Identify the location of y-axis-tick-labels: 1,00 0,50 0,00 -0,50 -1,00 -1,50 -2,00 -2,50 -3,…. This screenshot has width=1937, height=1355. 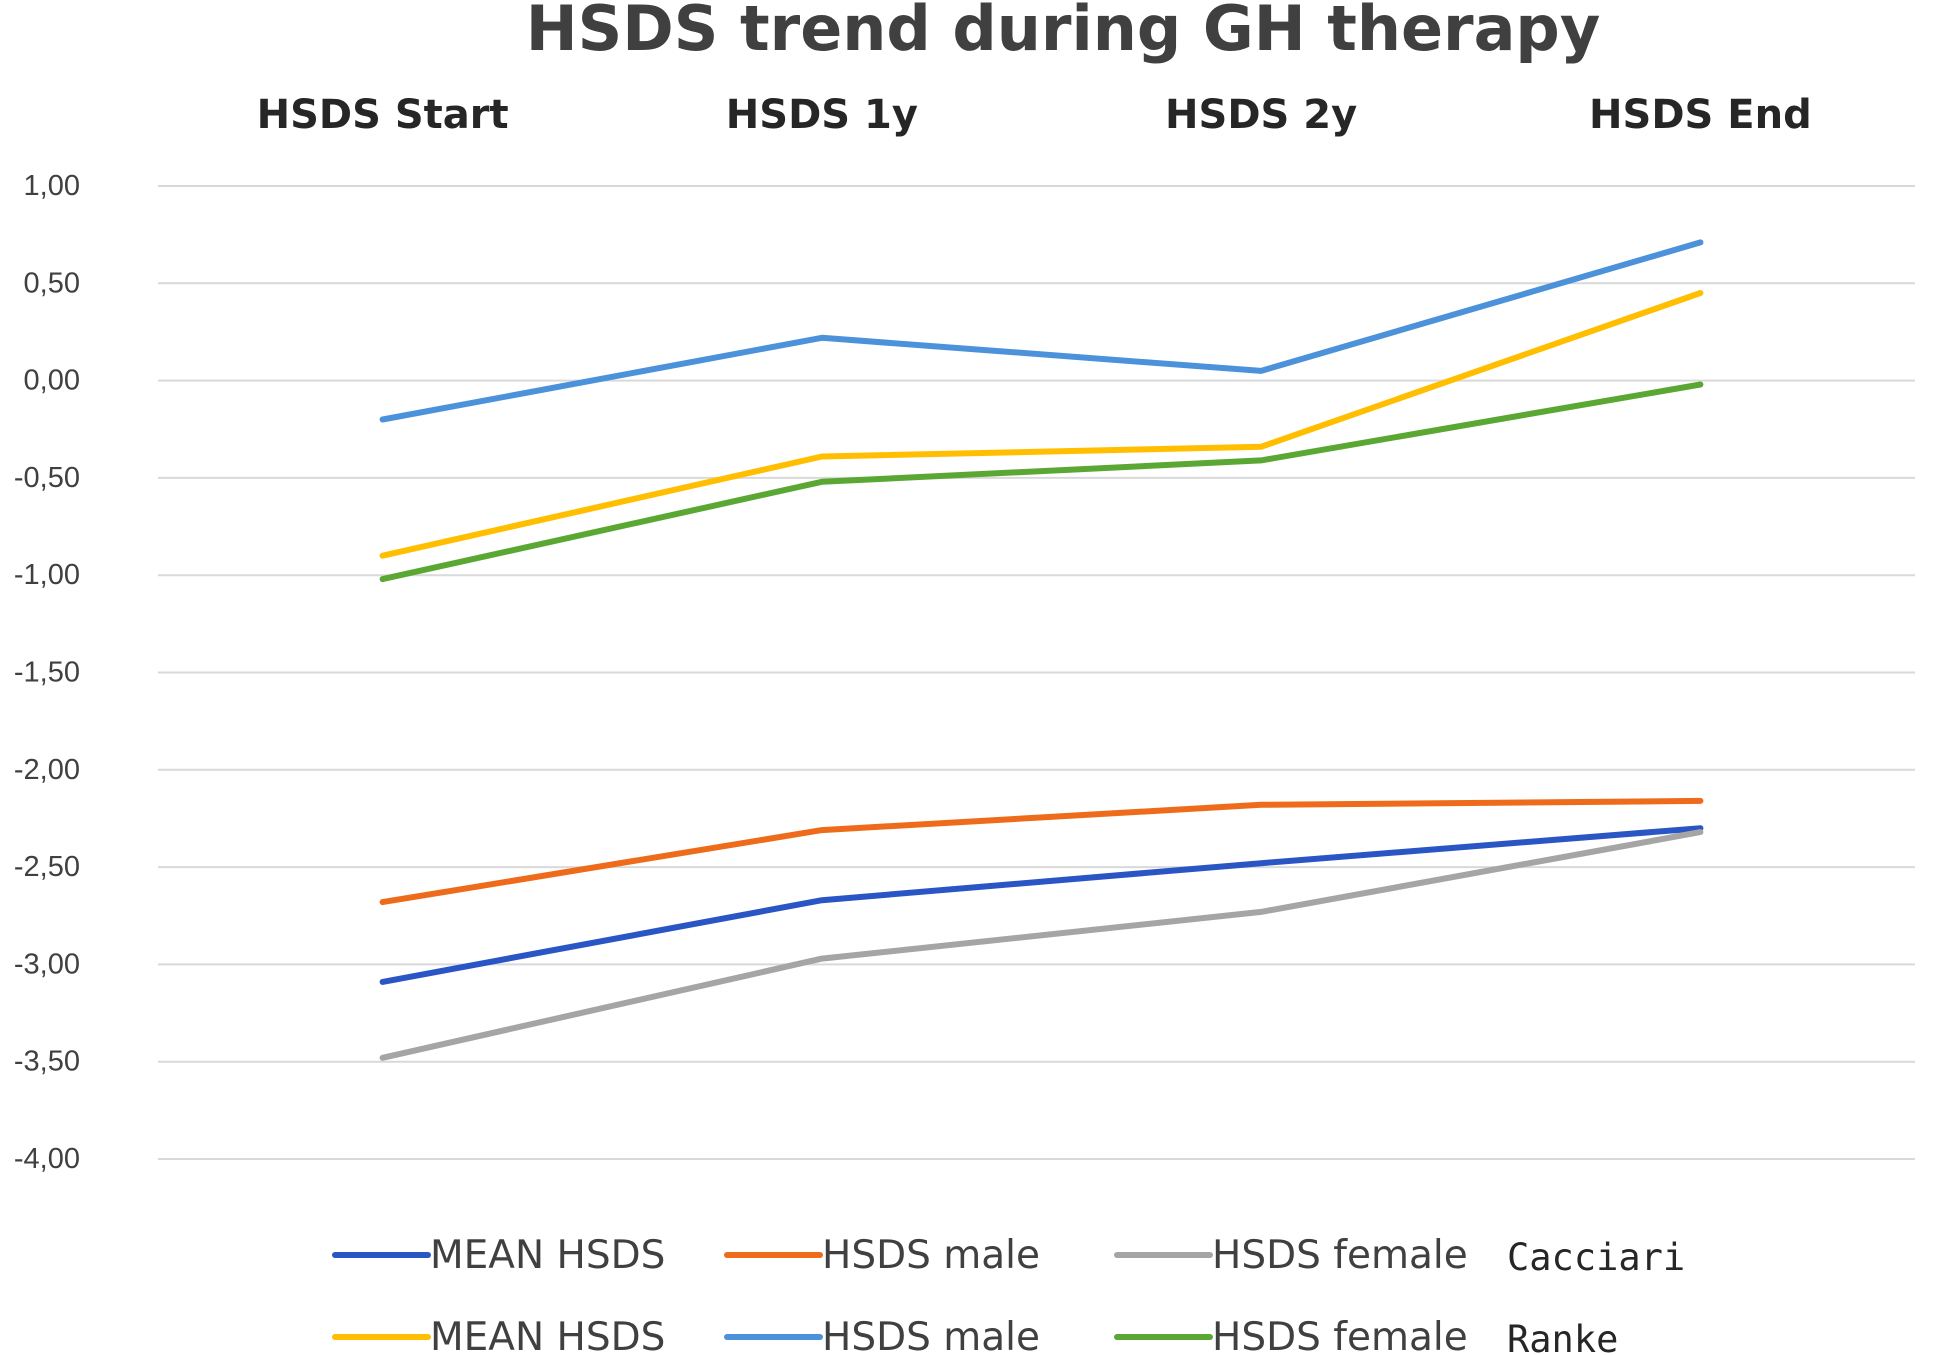
(47, 672).